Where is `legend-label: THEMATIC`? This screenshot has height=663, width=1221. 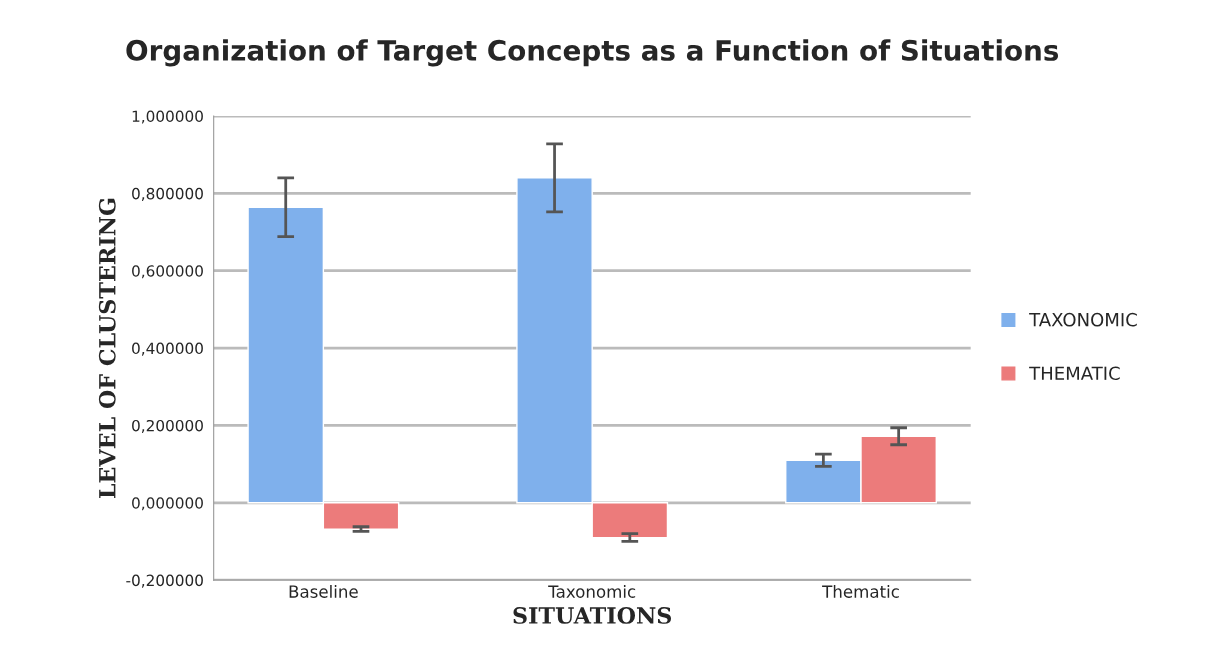
legend-label: THEMATIC is located at coordinates (1074, 373).